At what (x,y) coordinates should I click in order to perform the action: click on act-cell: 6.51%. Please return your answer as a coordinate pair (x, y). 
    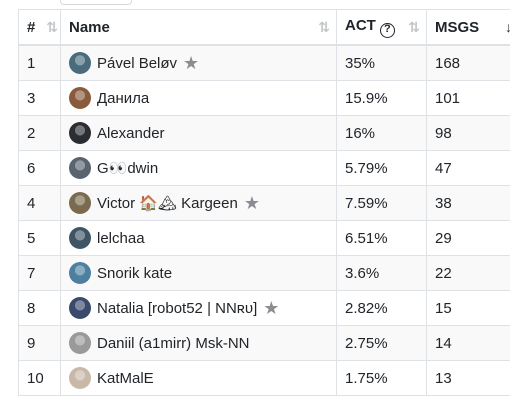
    Looking at the image, I should click on (381, 238).